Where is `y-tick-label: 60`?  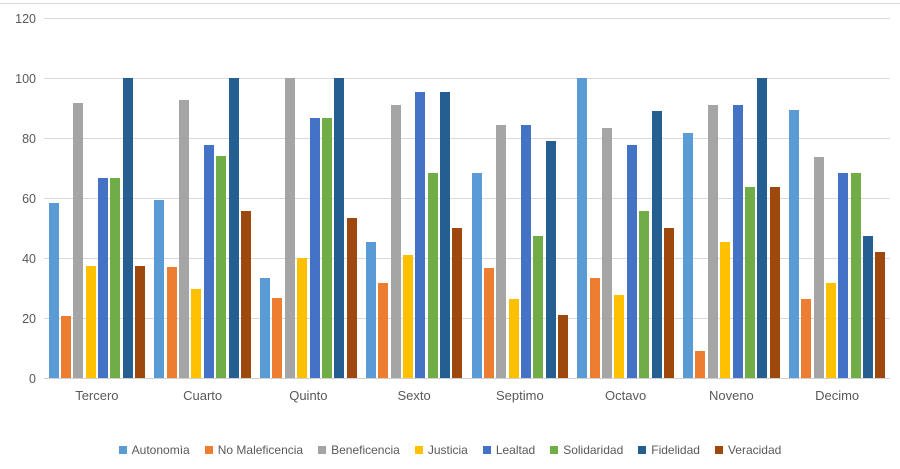 y-tick-label: 60 is located at coordinates (29, 199).